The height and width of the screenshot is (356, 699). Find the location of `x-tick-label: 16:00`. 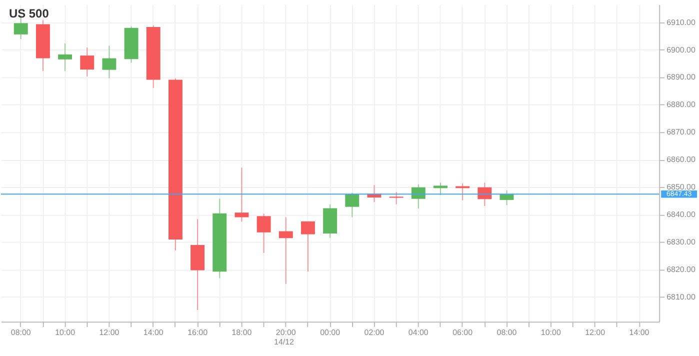

x-tick-label: 16:00 is located at coordinates (198, 333).